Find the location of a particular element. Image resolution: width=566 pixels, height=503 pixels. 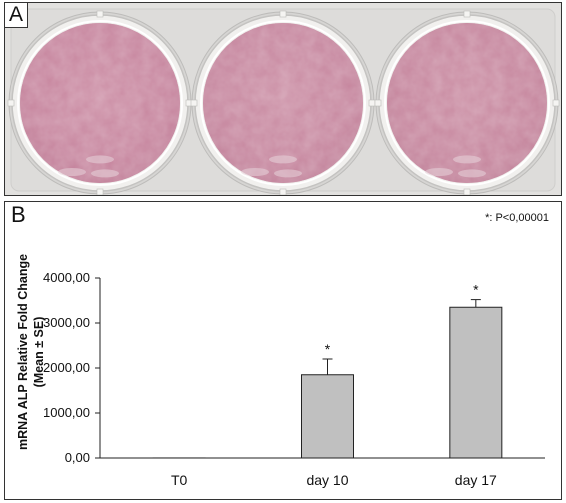

y-tick-label: 3000,00 is located at coordinates (66, 322).